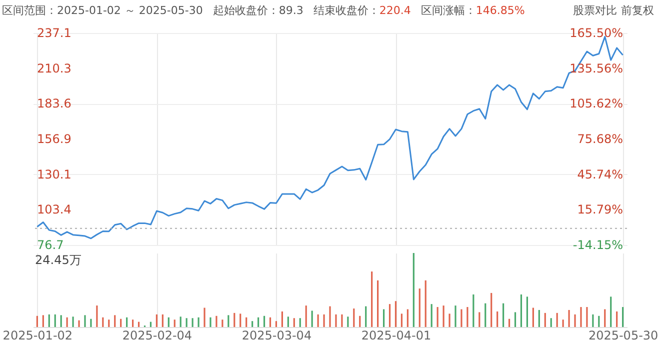 This screenshot has width=660, height=341. I want to click on y-tick-label: 156.9, so click(54, 139).